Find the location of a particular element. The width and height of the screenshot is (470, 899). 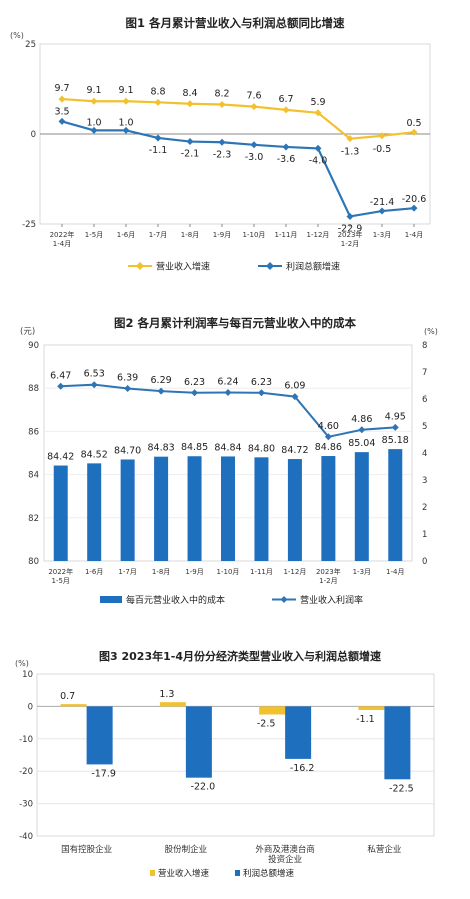

chart2-y-unit-right: (%) is located at coordinates (431, 331).